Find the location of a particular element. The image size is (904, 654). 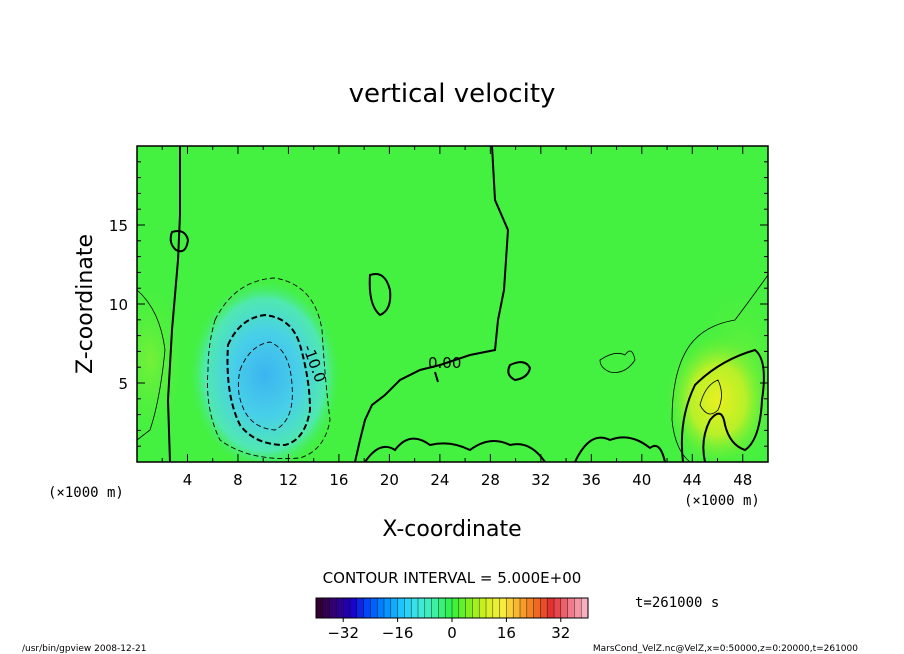

x-tick-label: 4 is located at coordinates (188, 480).